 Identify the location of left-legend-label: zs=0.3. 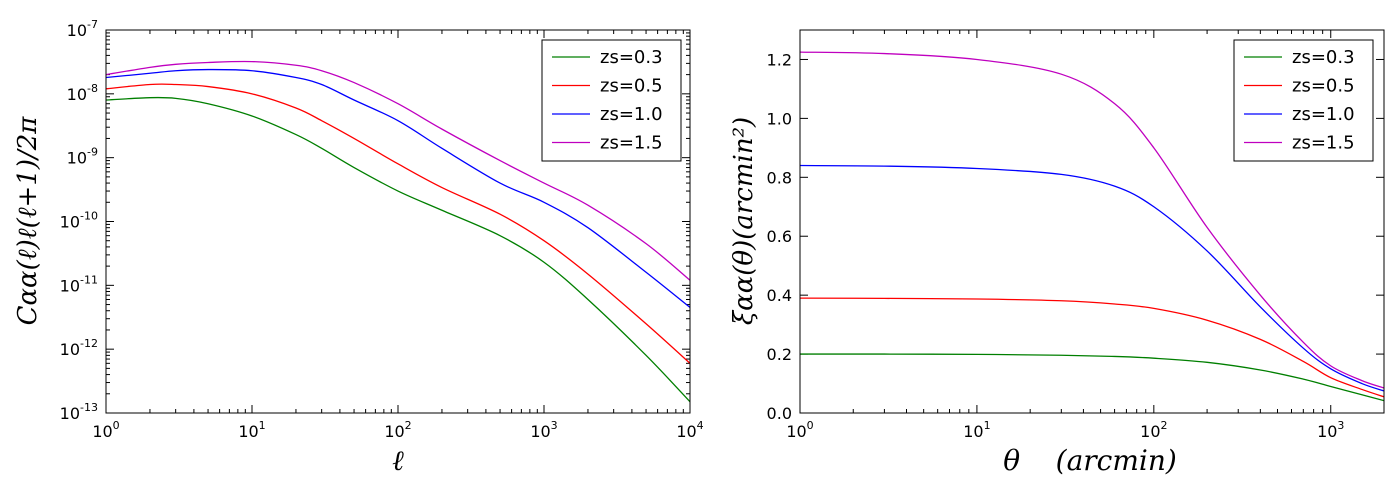
(631, 57).